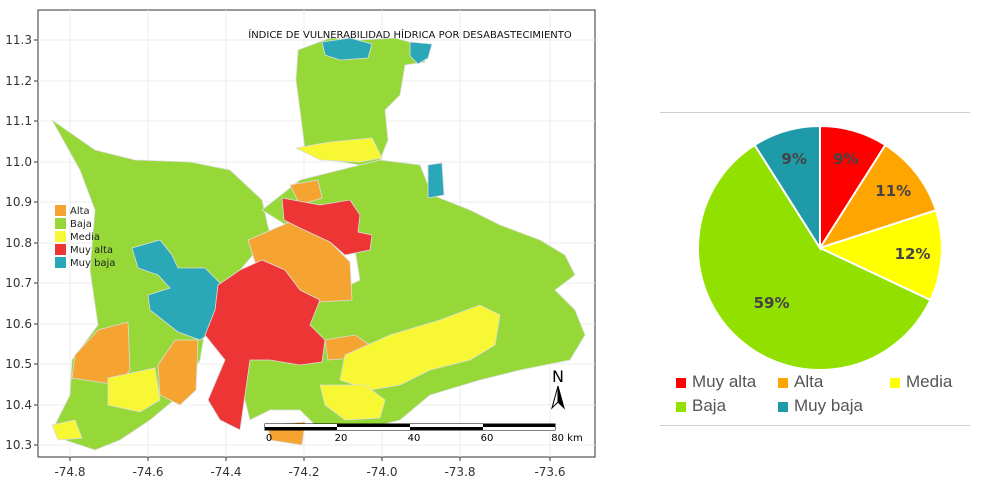  What do you see at coordinates (18, 121) in the screenshot?
I see `y-tick-label: 11.1` at bounding box center [18, 121].